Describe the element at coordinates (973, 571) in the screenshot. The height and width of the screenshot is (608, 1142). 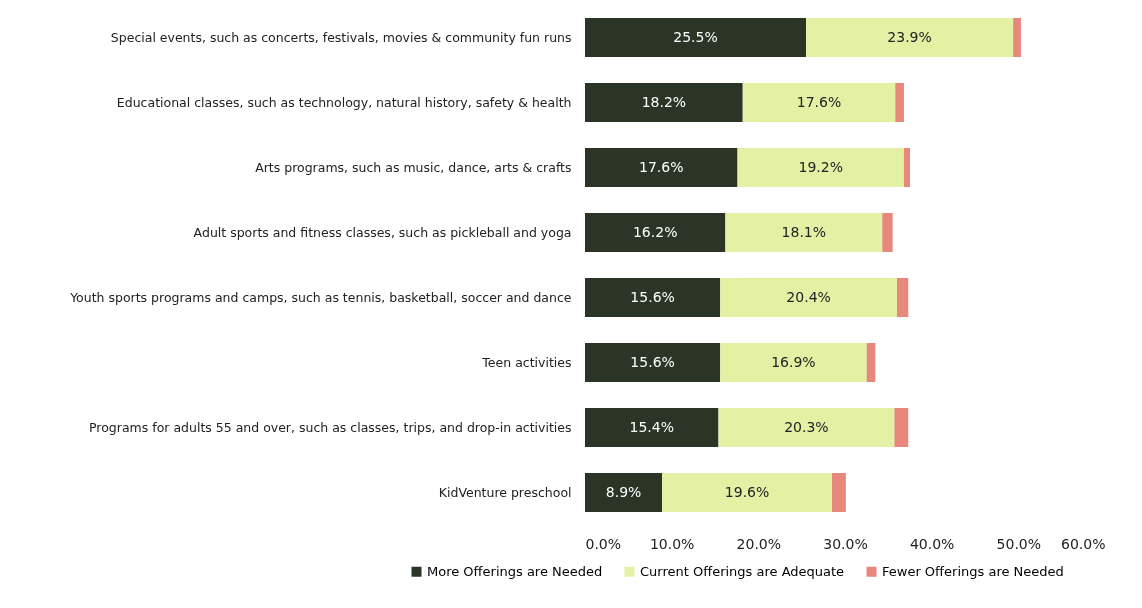
I see `legend-label: Fewer Offerings are Needed` at that location.